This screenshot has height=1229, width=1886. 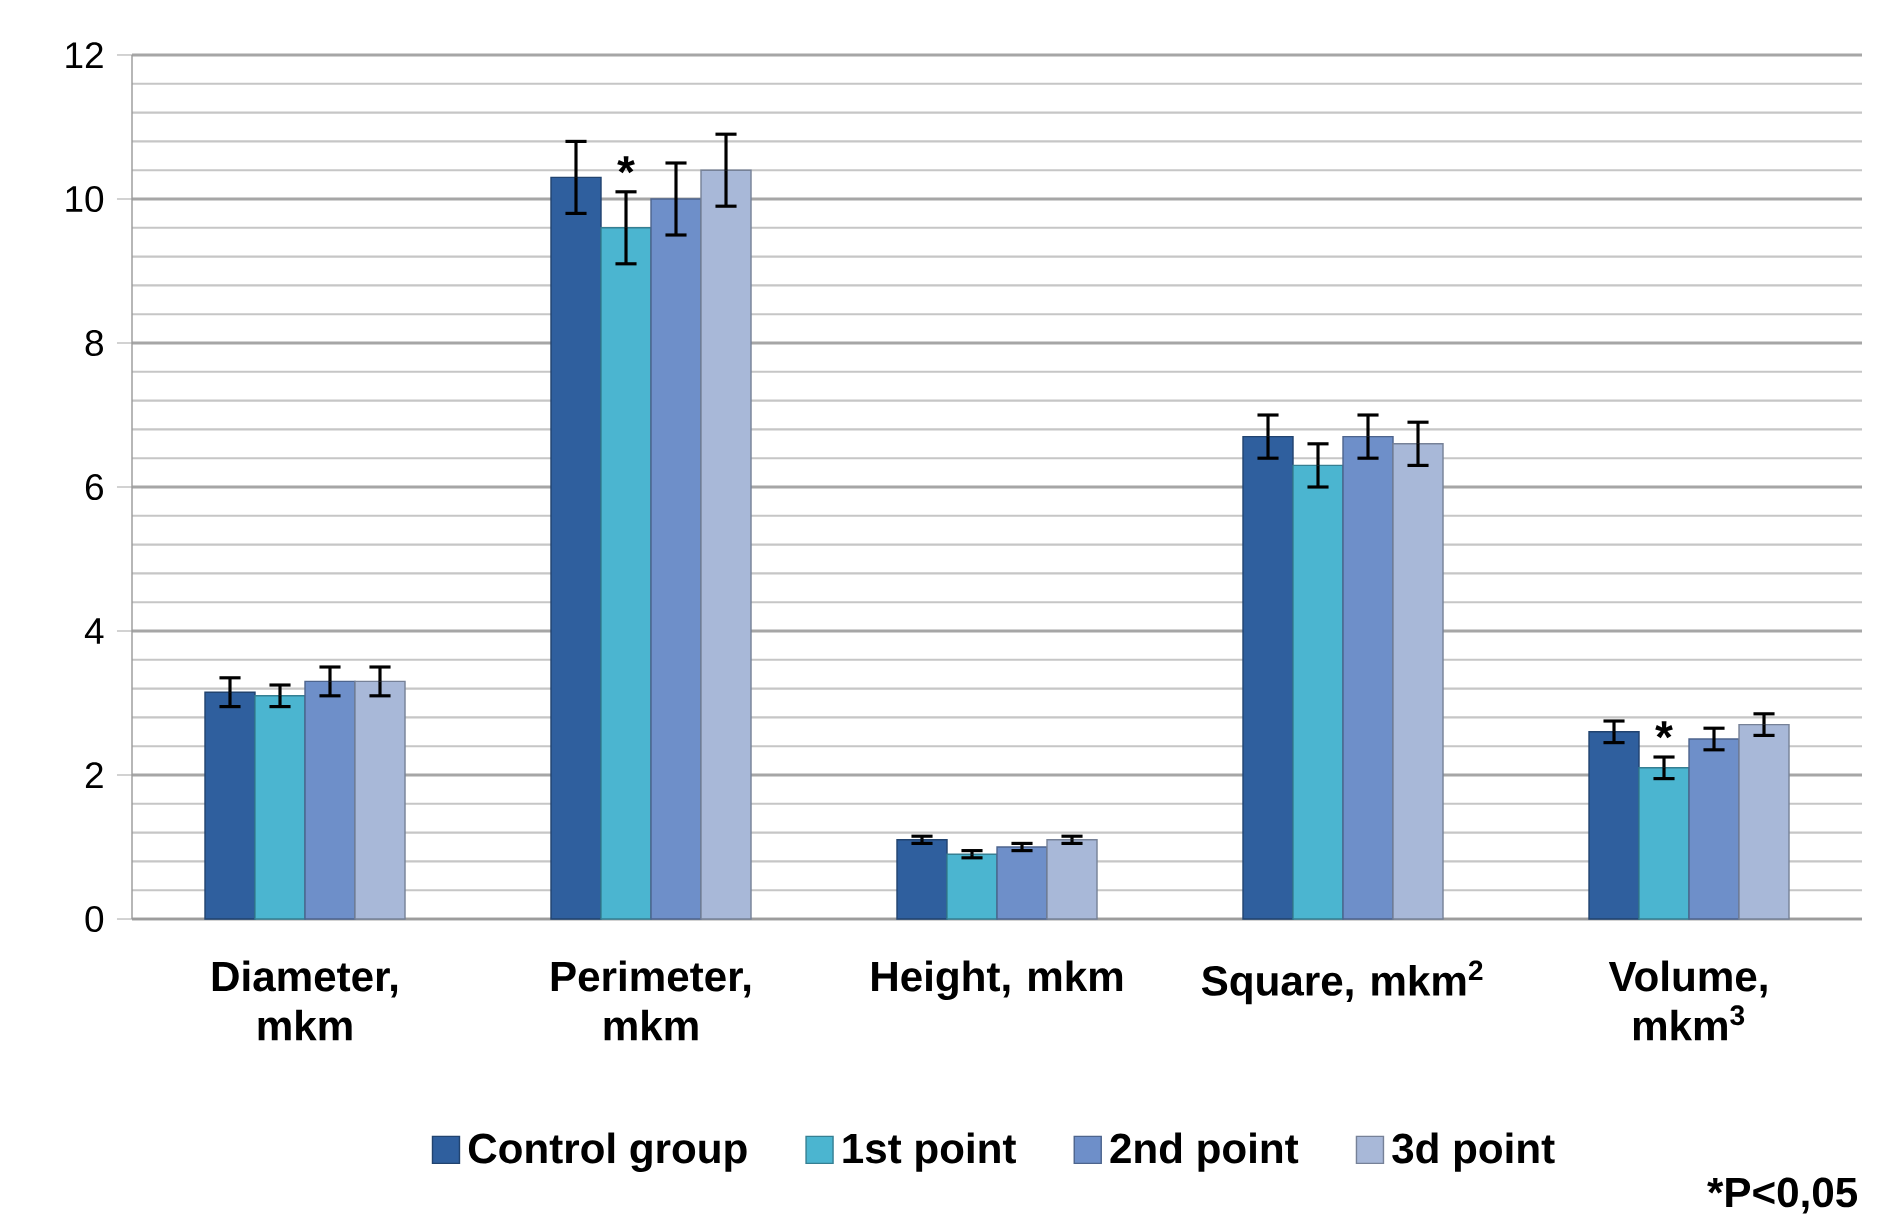 What do you see at coordinates (94, 343) in the screenshot?
I see `y-tick-label: 8` at bounding box center [94, 343].